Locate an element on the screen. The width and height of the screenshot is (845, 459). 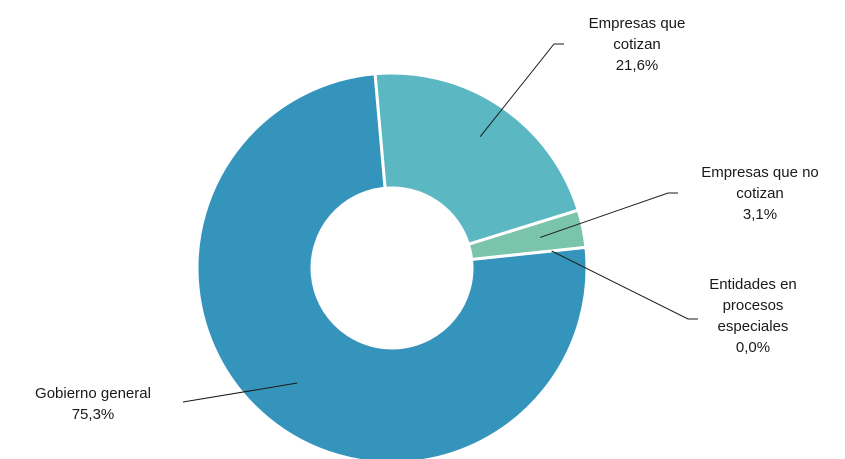
label-entidades-en-procesos-especiales: Entidades en procesos especiales 0,0% is located at coordinates (753, 316).